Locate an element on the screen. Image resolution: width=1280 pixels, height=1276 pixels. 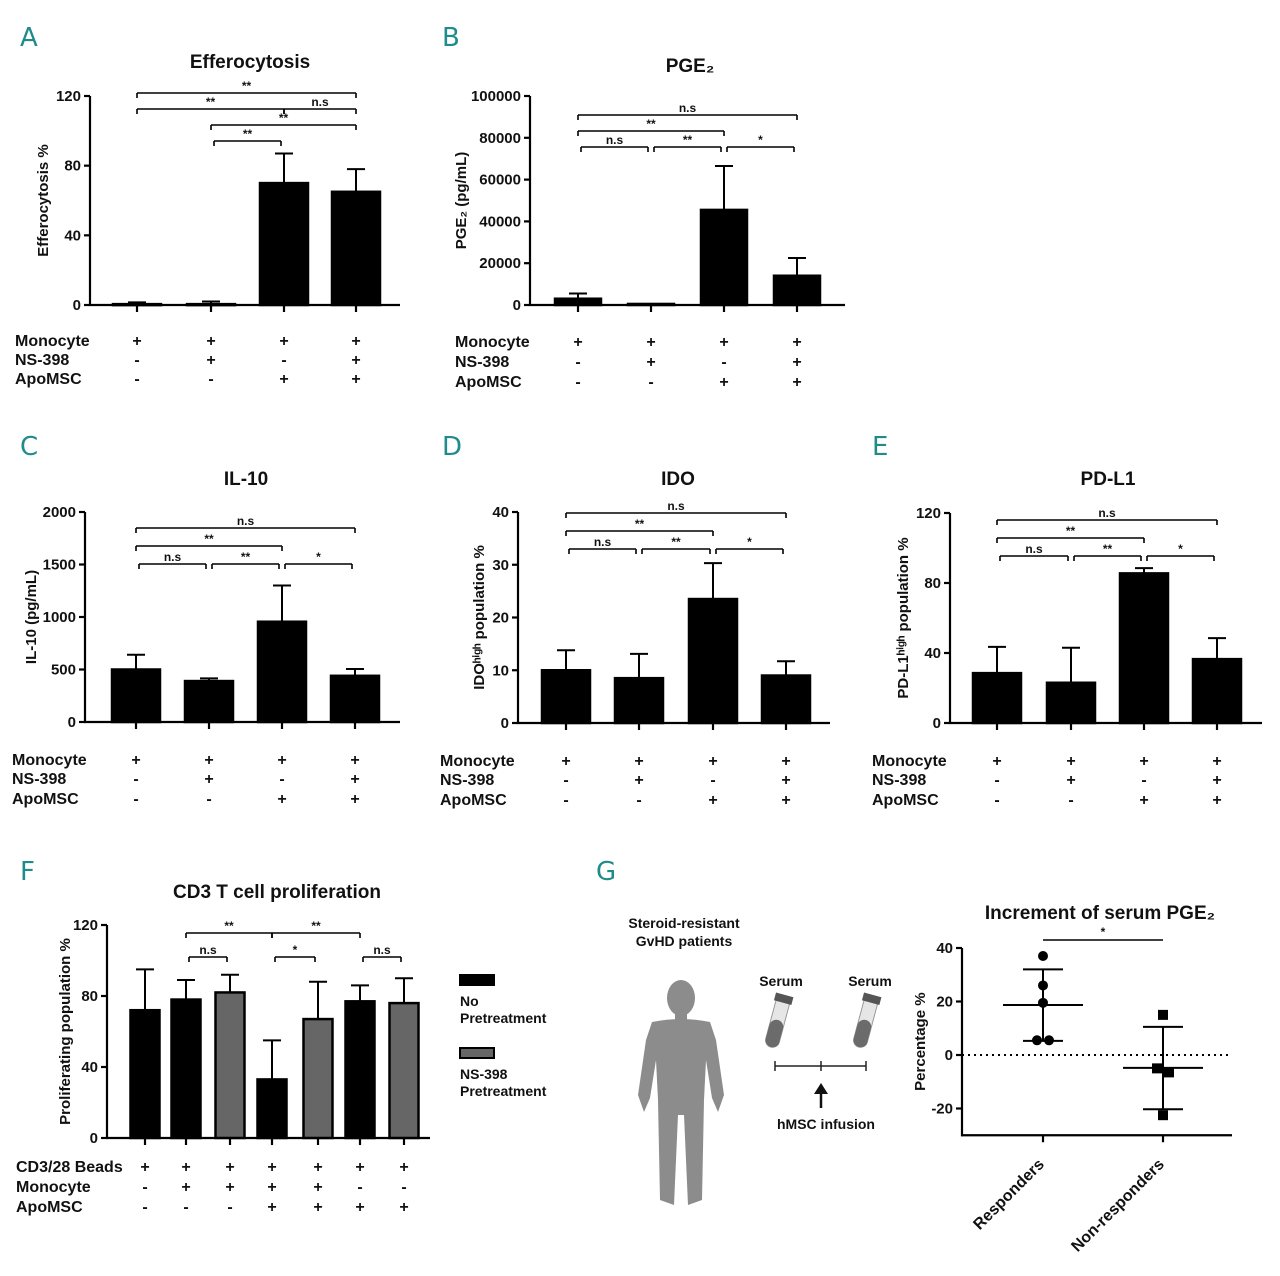
chart-title: Efferocytosis is located at coordinates (250, 62).